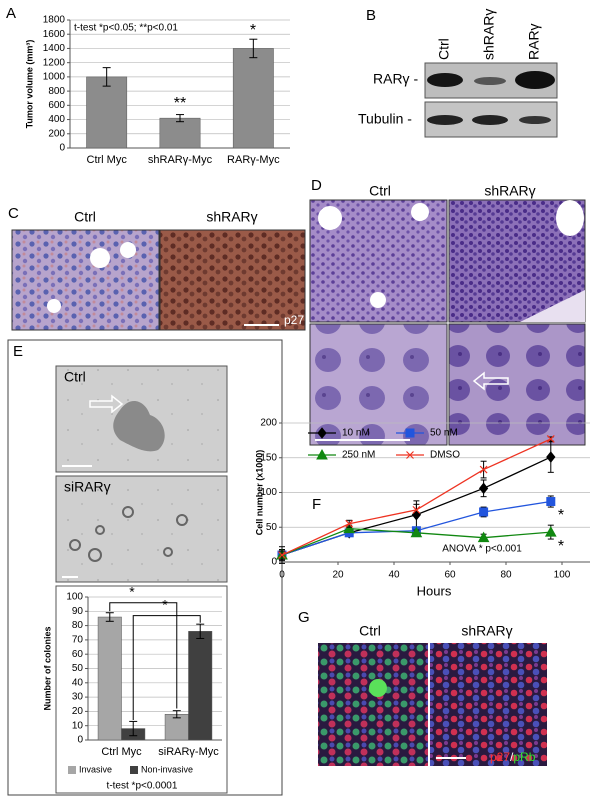 The width and height of the screenshot is (600, 800). Describe the element at coordinates (78, 697) in the screenshot. I see `y-tick-label: 30` at that location.